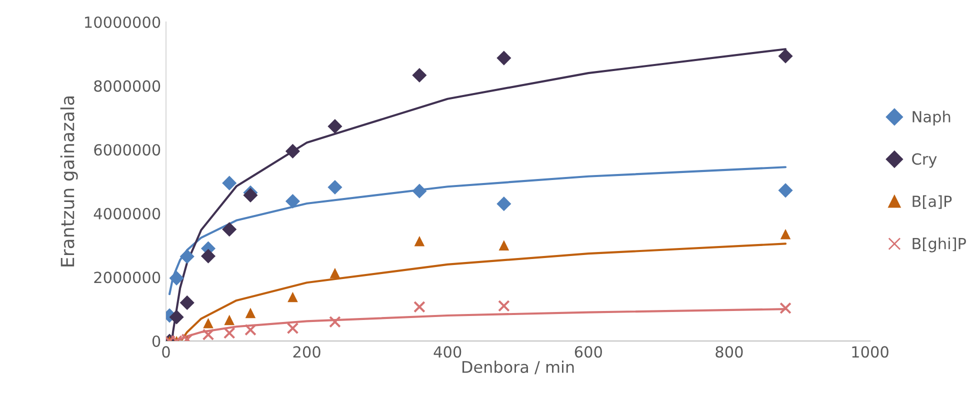  Describe the element at coordinates (69, 181) in the screenshot. I see `y-axis-title: Erantzun gainazala` at that location.